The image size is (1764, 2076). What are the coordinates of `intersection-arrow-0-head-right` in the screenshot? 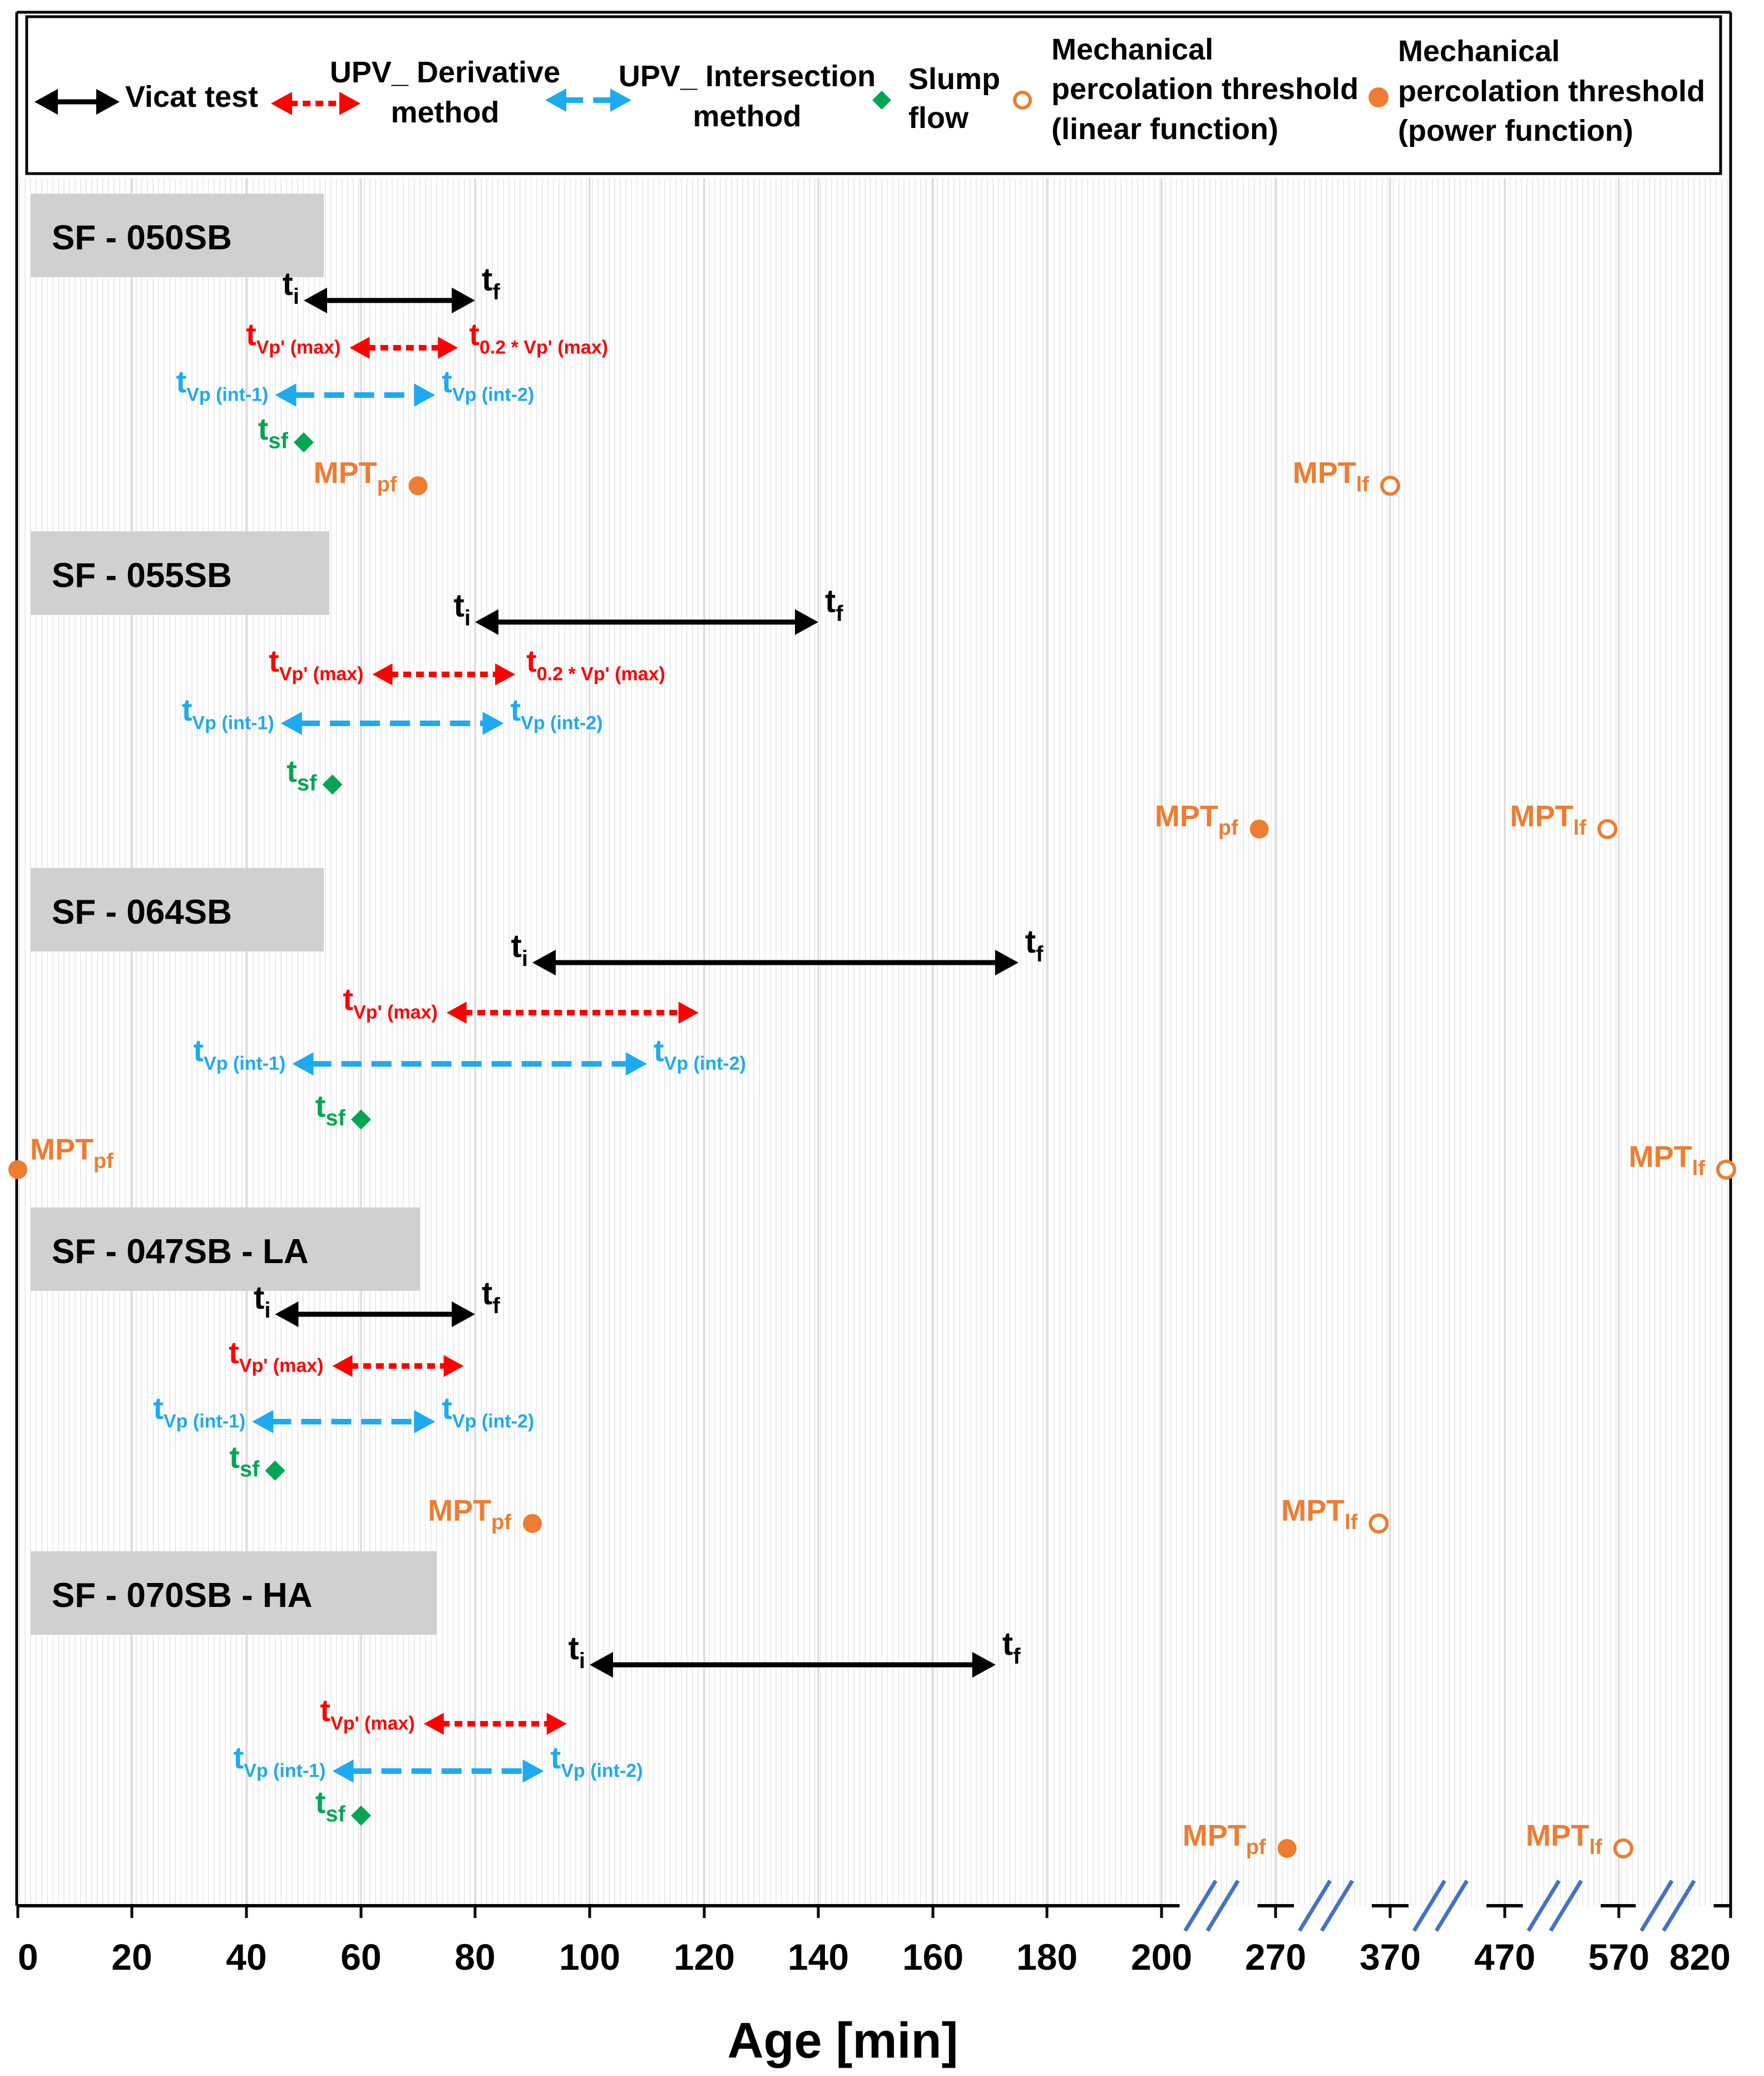 It's located at (425, 395).